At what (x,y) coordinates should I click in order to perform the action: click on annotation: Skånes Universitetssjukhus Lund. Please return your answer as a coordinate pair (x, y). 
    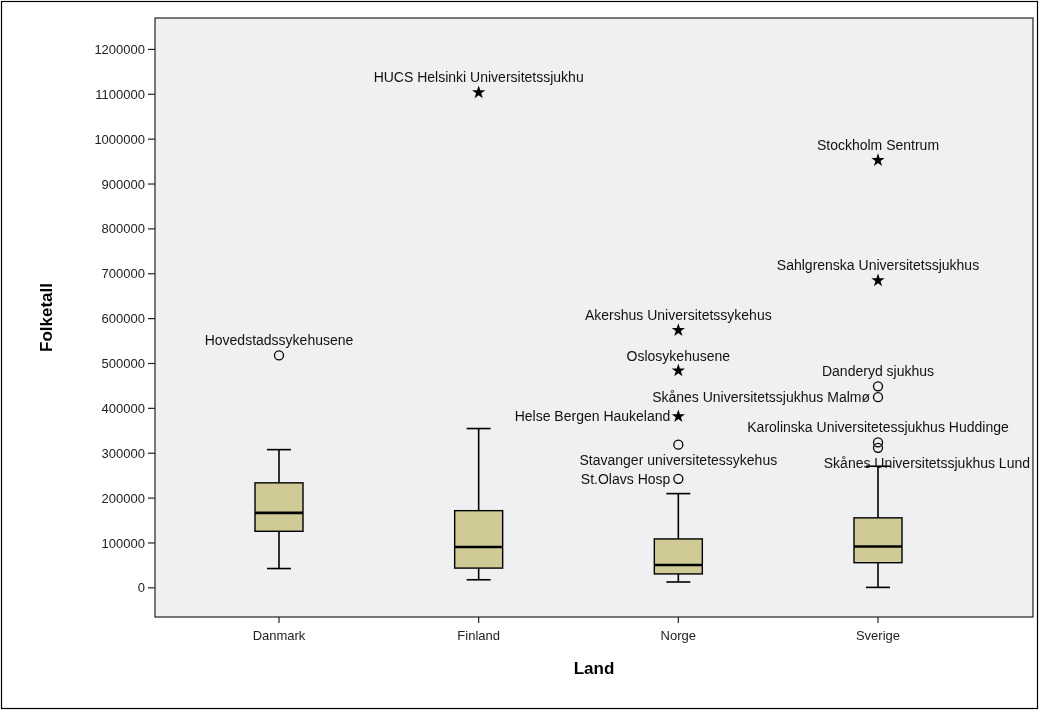
    Looking at the image, I should click on (927, 462).